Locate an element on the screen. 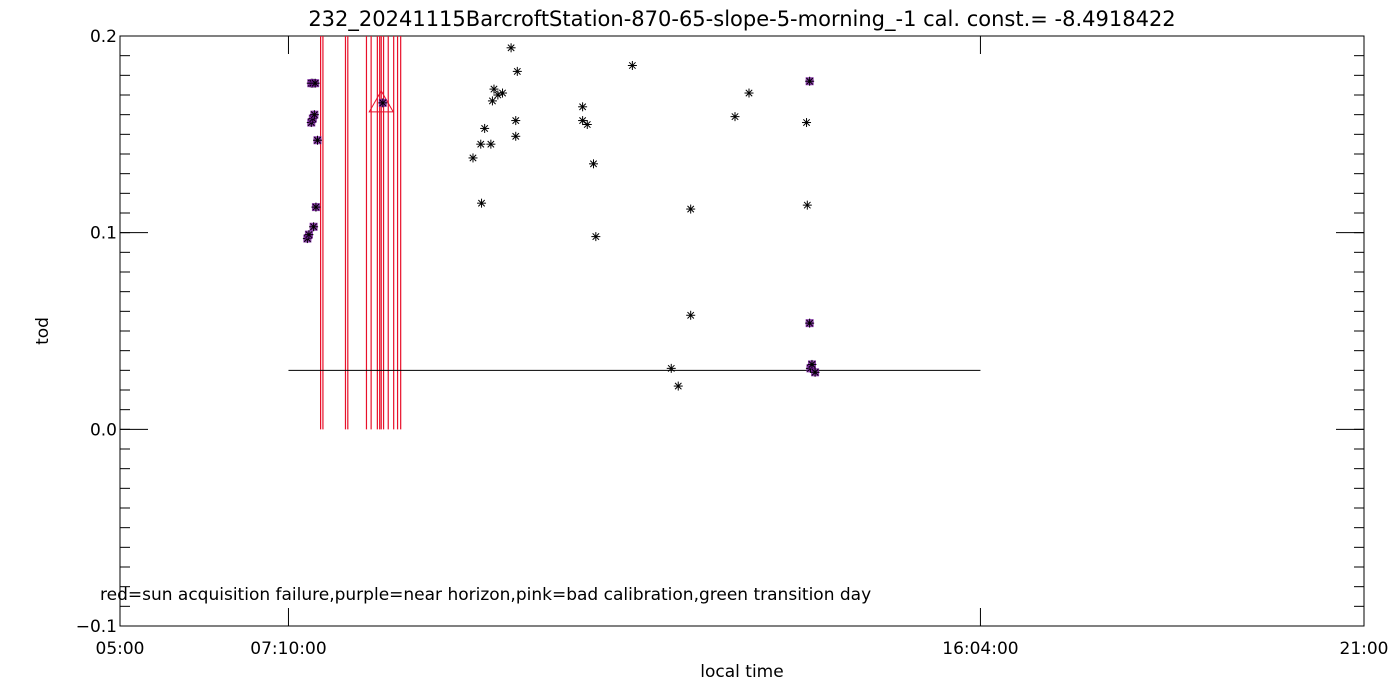 This screenshot has width=1400, height=700. x-tick-label: 05:00 is located at coordinates (120, 649).